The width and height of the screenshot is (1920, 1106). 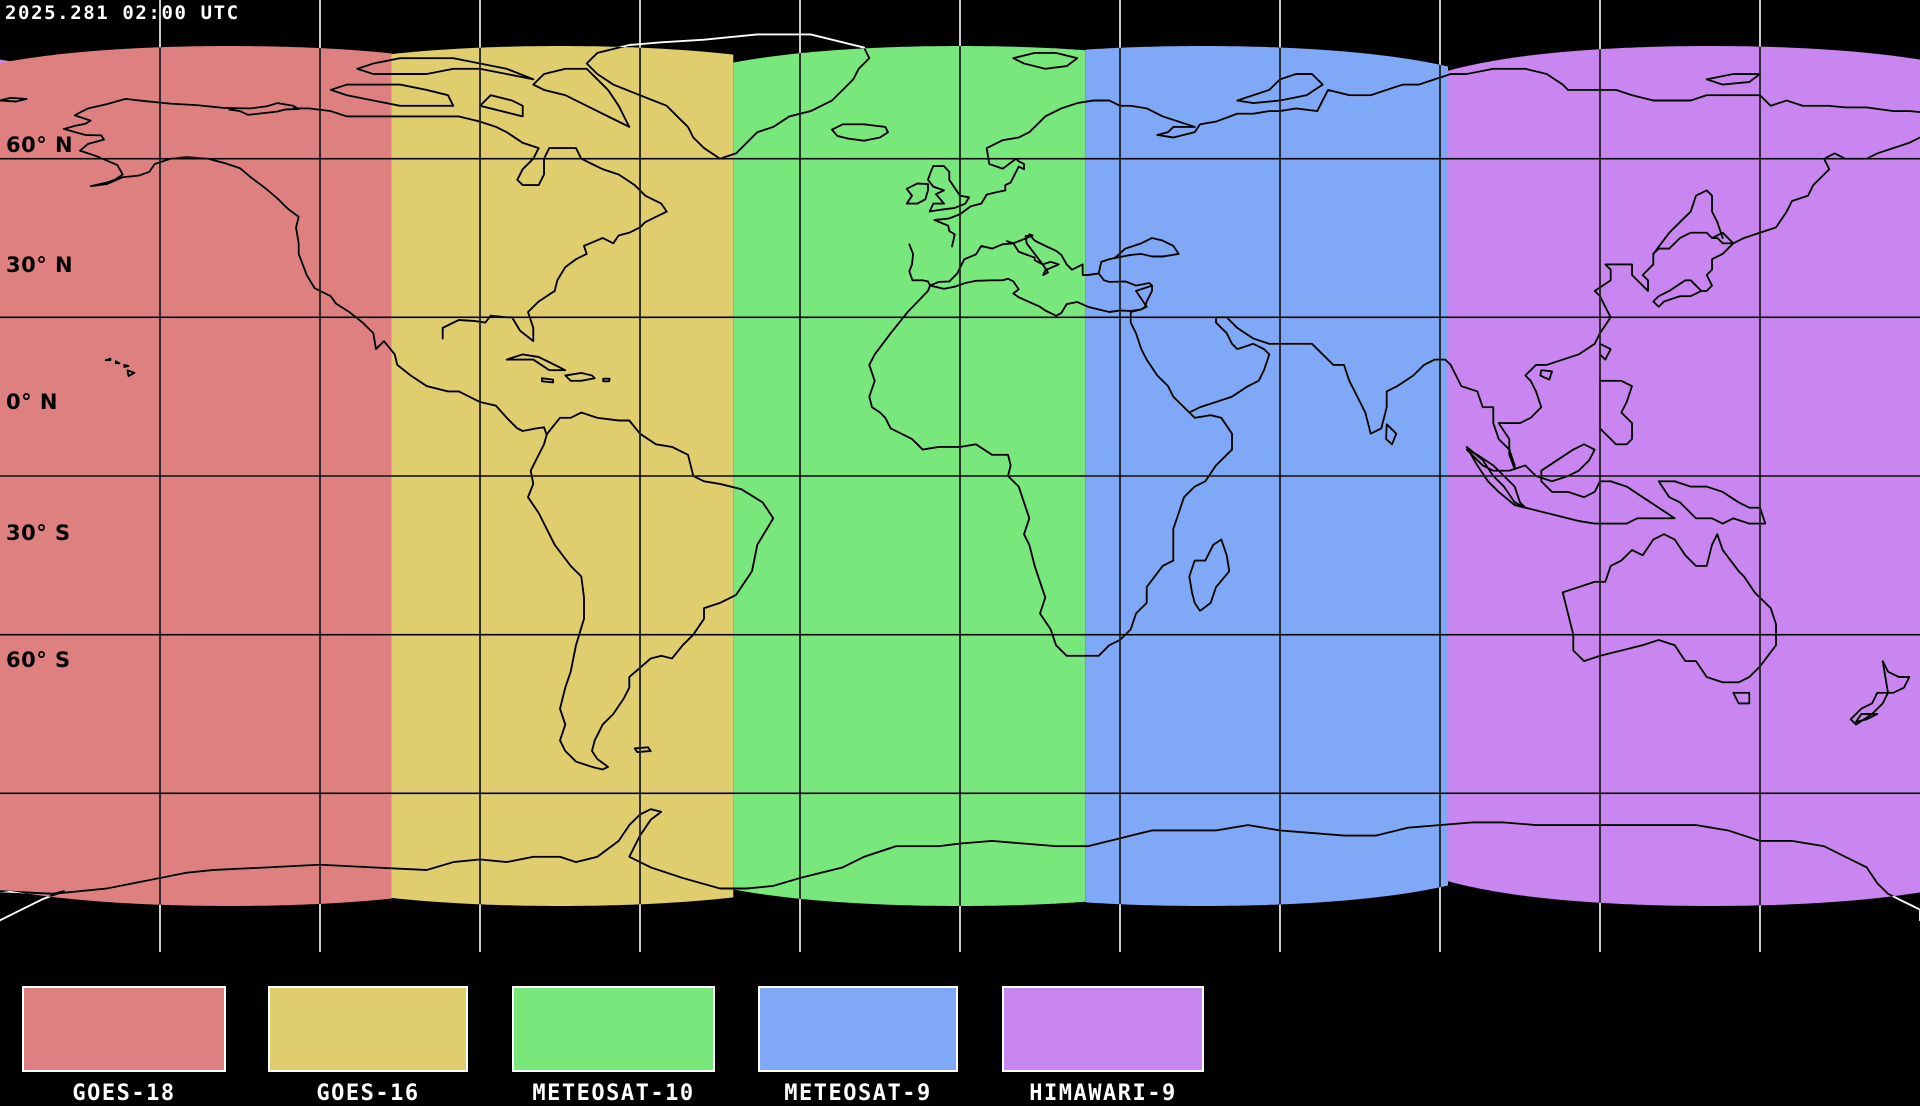 What do you see at coordinates (1103, 1093) in the screenshot?
I see `legend-label-himawari-9: HIMAWARI-9` at bounding box center [1103, 1093].